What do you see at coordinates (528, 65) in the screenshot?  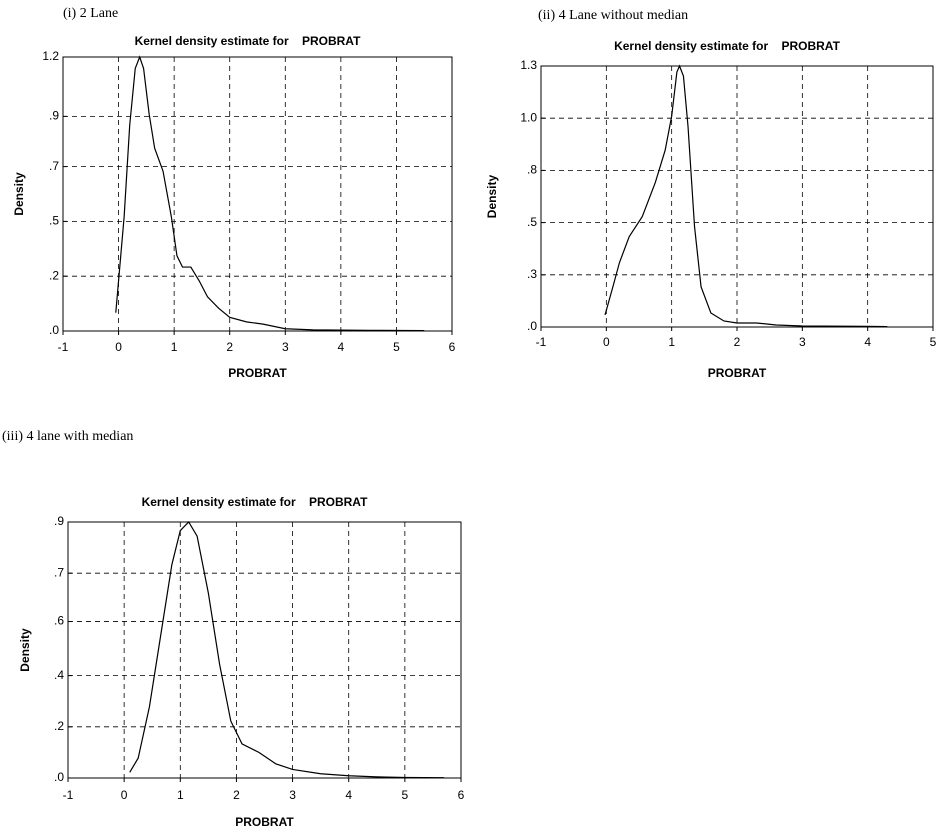 I see `y-tick-label: 1.3` at bounding box center [528, 65].